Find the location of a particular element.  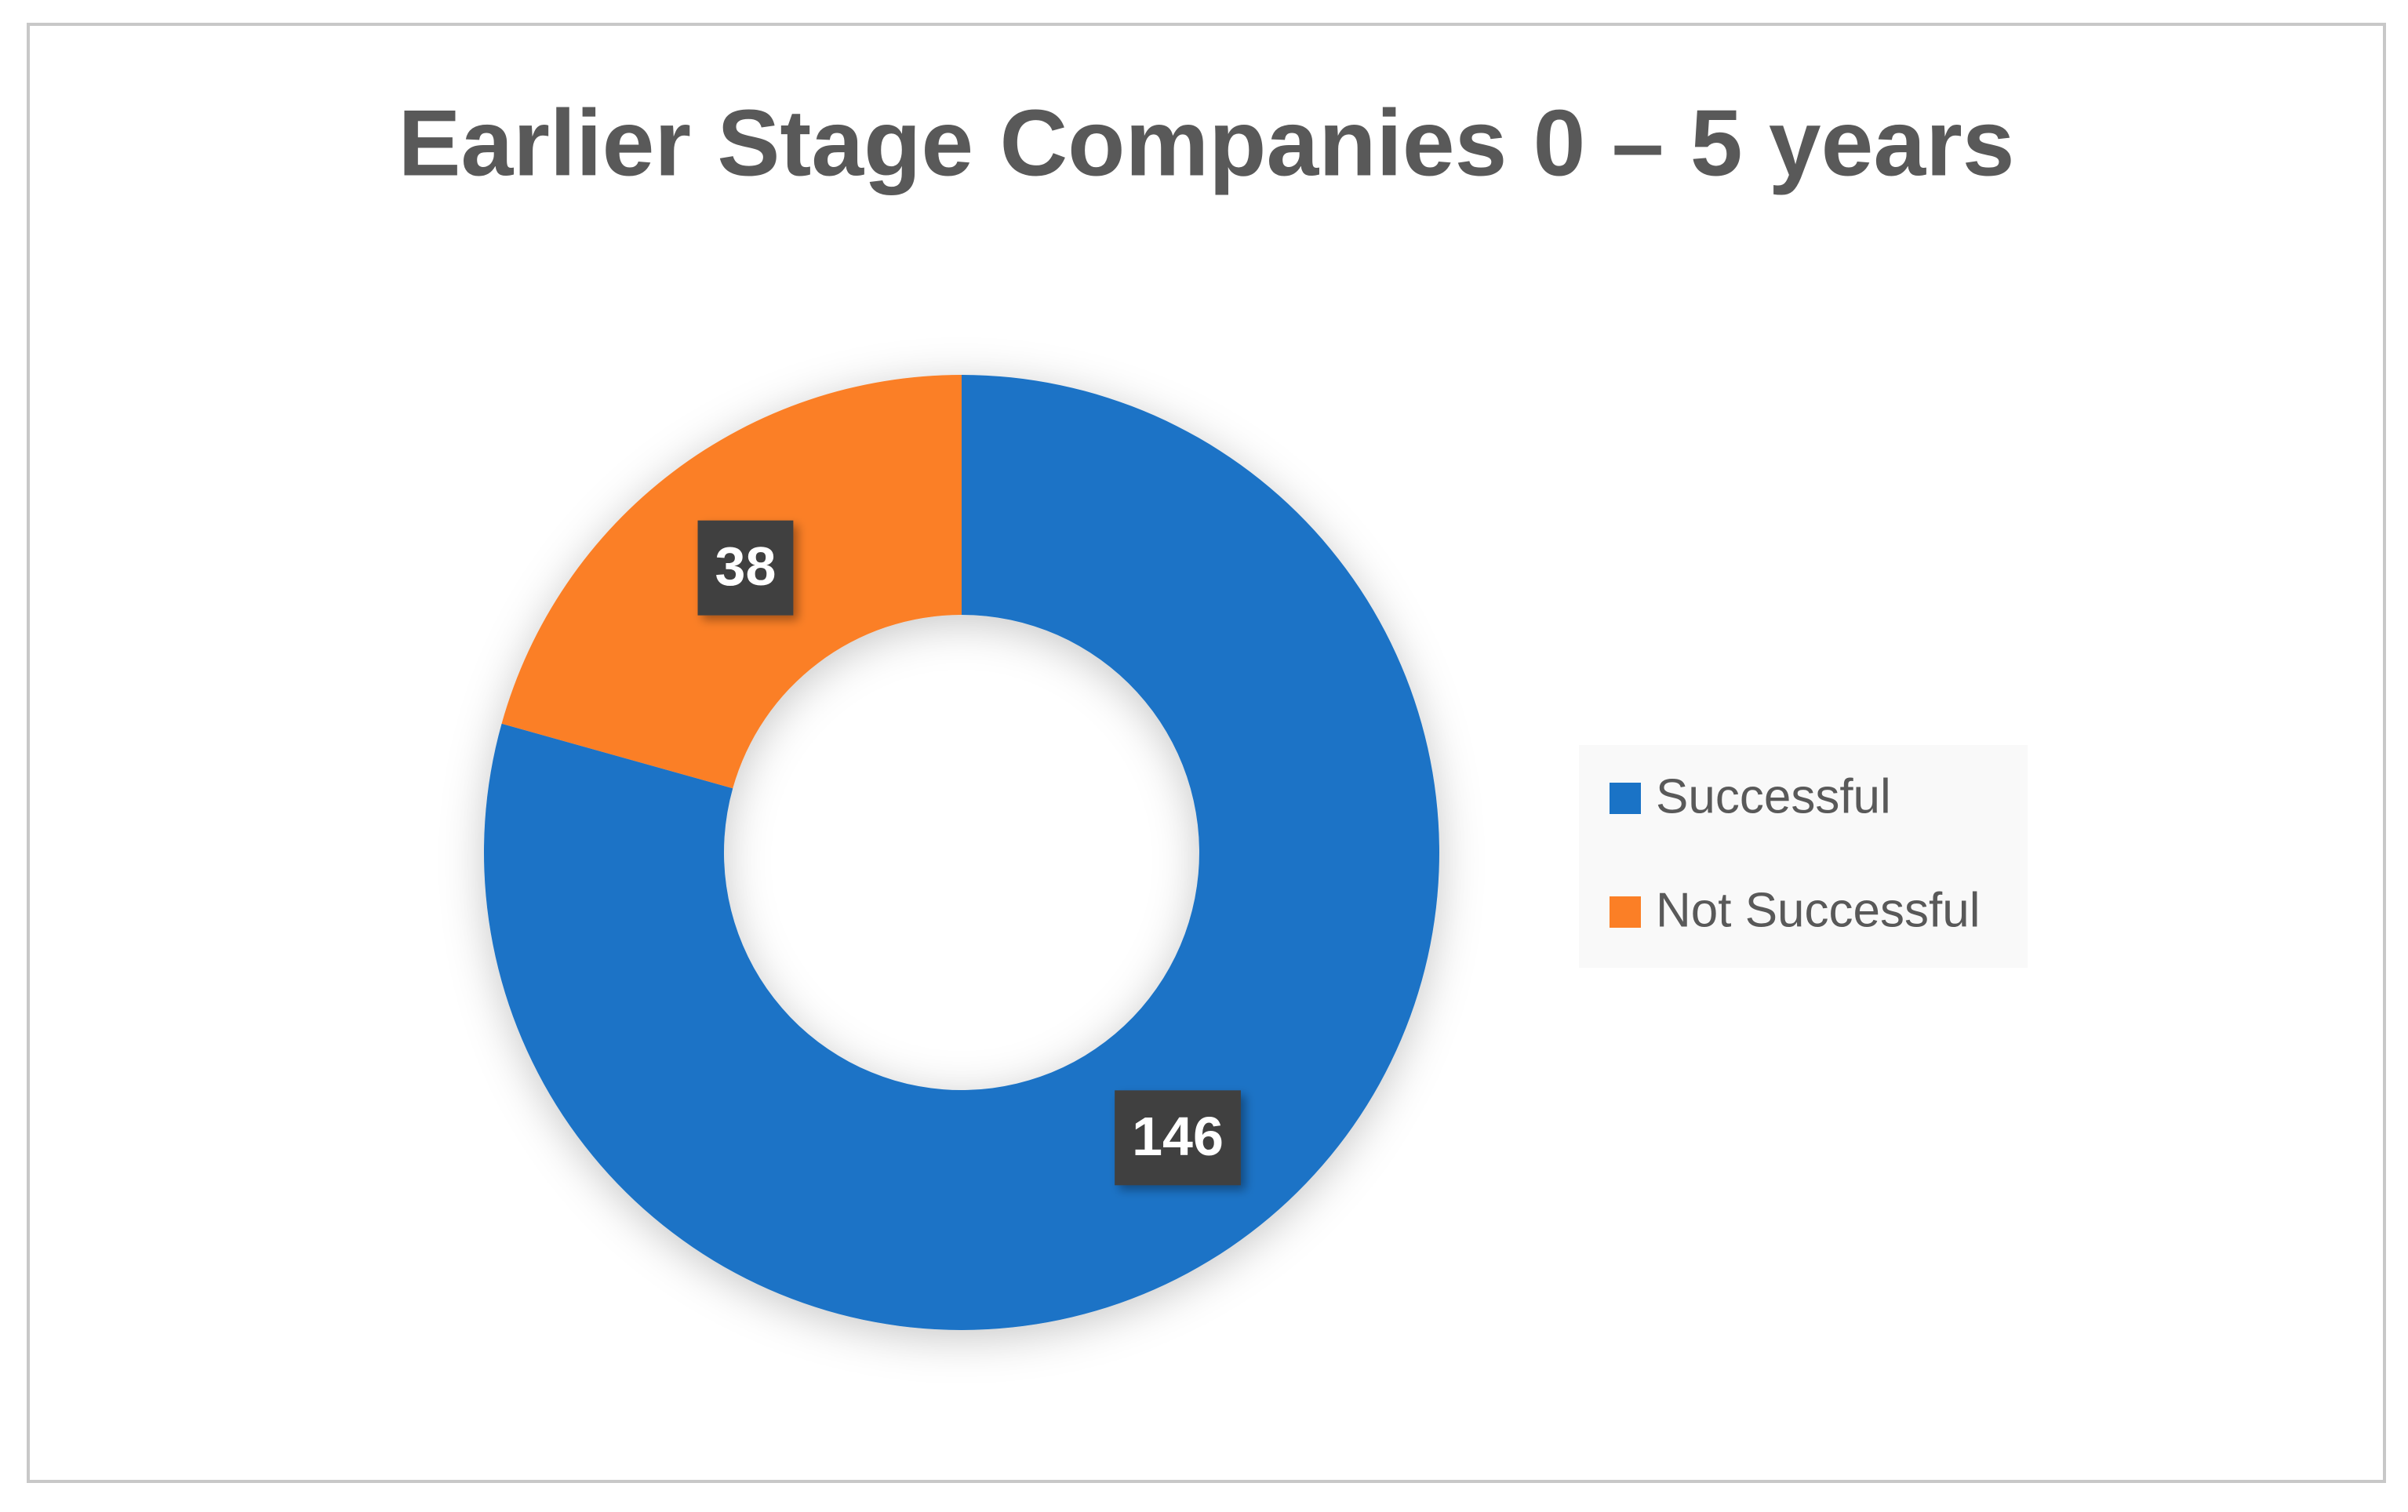

legend-label: Not Successful is located at coordinates (1818, 910).